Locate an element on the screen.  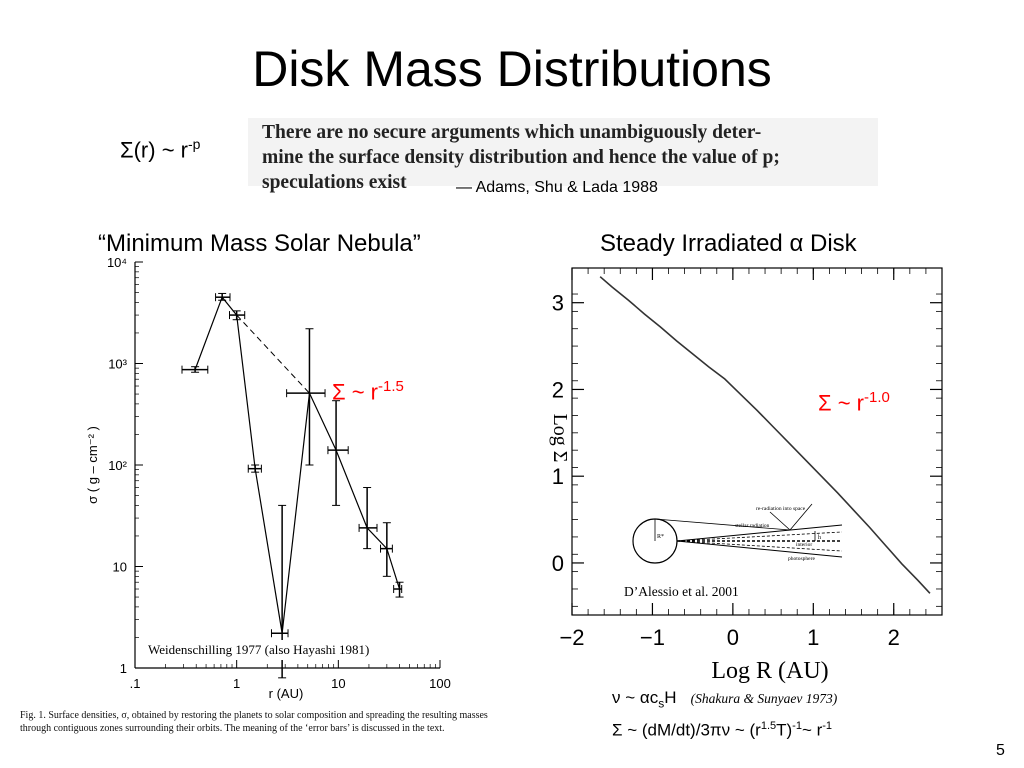
surface-density-law-base: Σ(r) ~ r is located at coordinates (154, 150).